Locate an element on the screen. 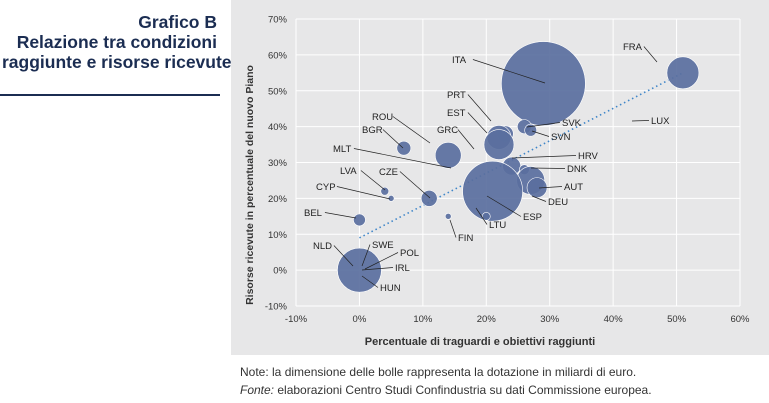  bubble-rou is located at coordinates (448, 155).